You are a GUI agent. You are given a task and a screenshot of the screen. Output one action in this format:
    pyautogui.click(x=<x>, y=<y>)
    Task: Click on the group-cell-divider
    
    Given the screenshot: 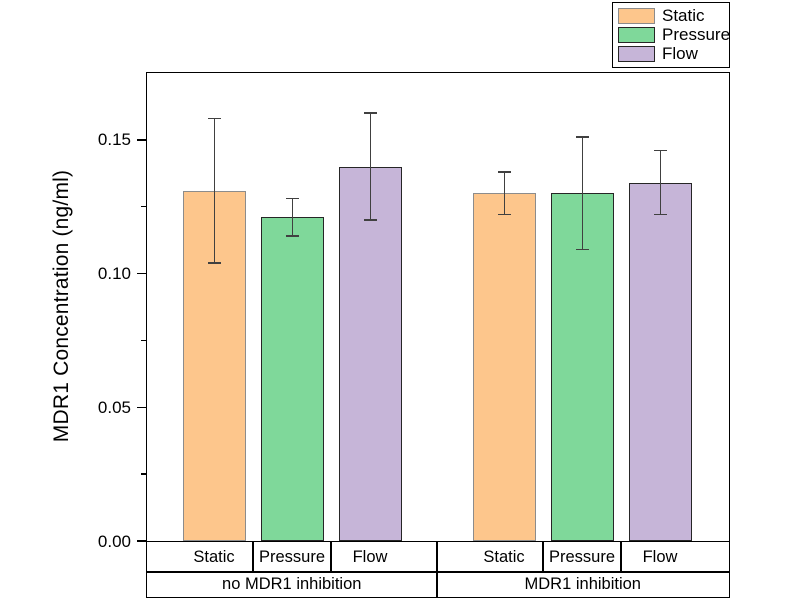 What is the action you would take?
    pyautogui.click(x=437, y=584)
    